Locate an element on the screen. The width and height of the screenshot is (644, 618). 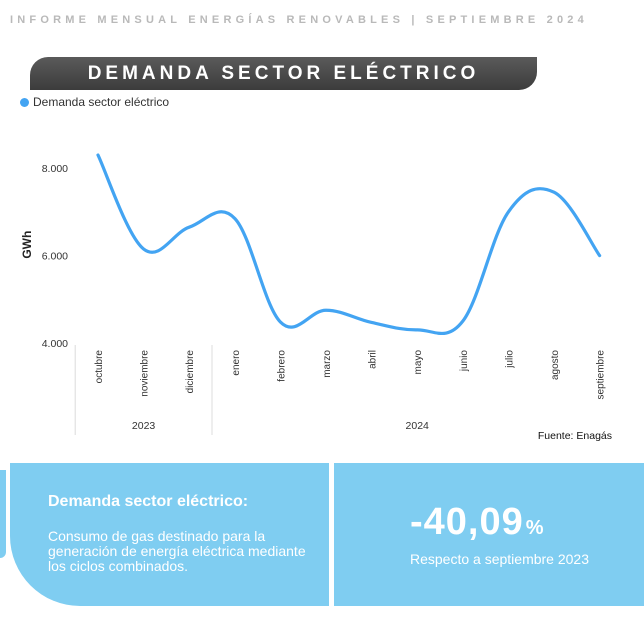
change-value: -40,09 is located at coordinates (467, 522).